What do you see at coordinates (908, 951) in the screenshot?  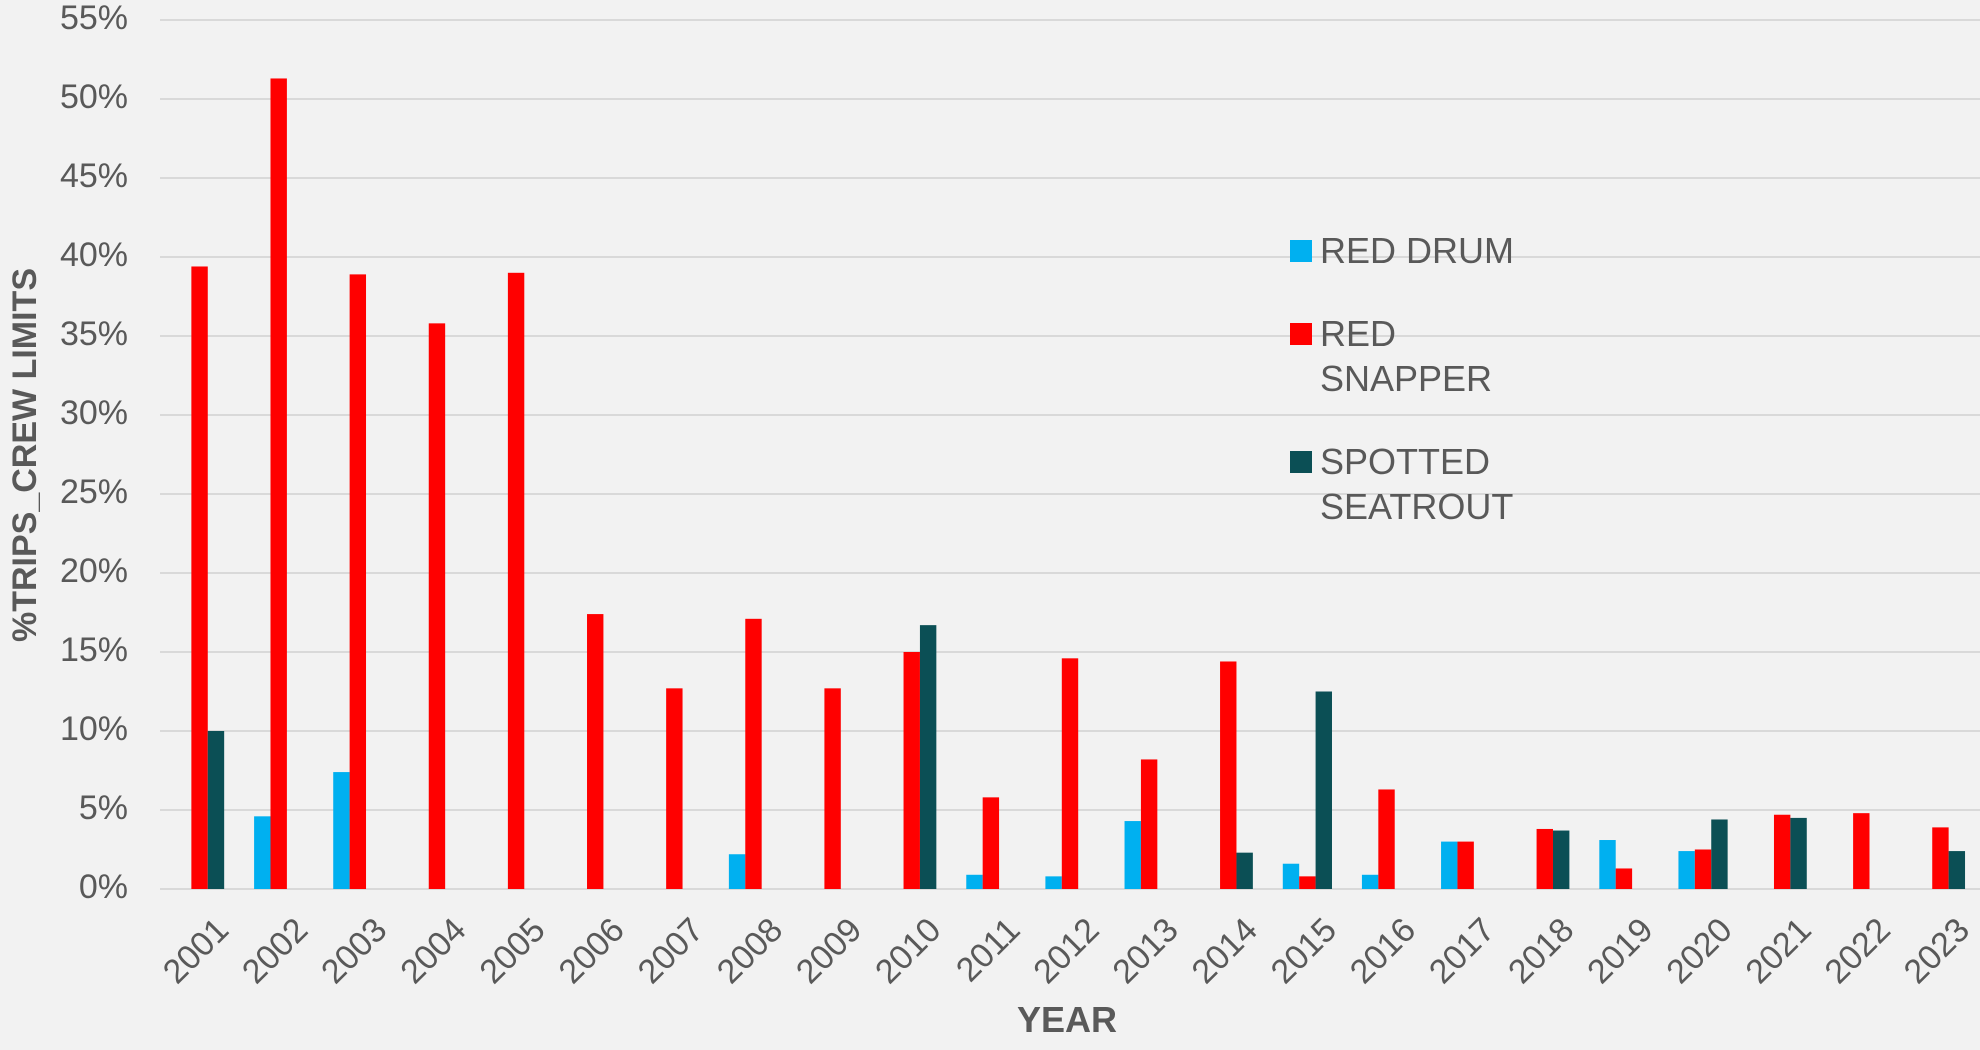 I see `x-tick-label: 2010` at bounding box center [908, 951].